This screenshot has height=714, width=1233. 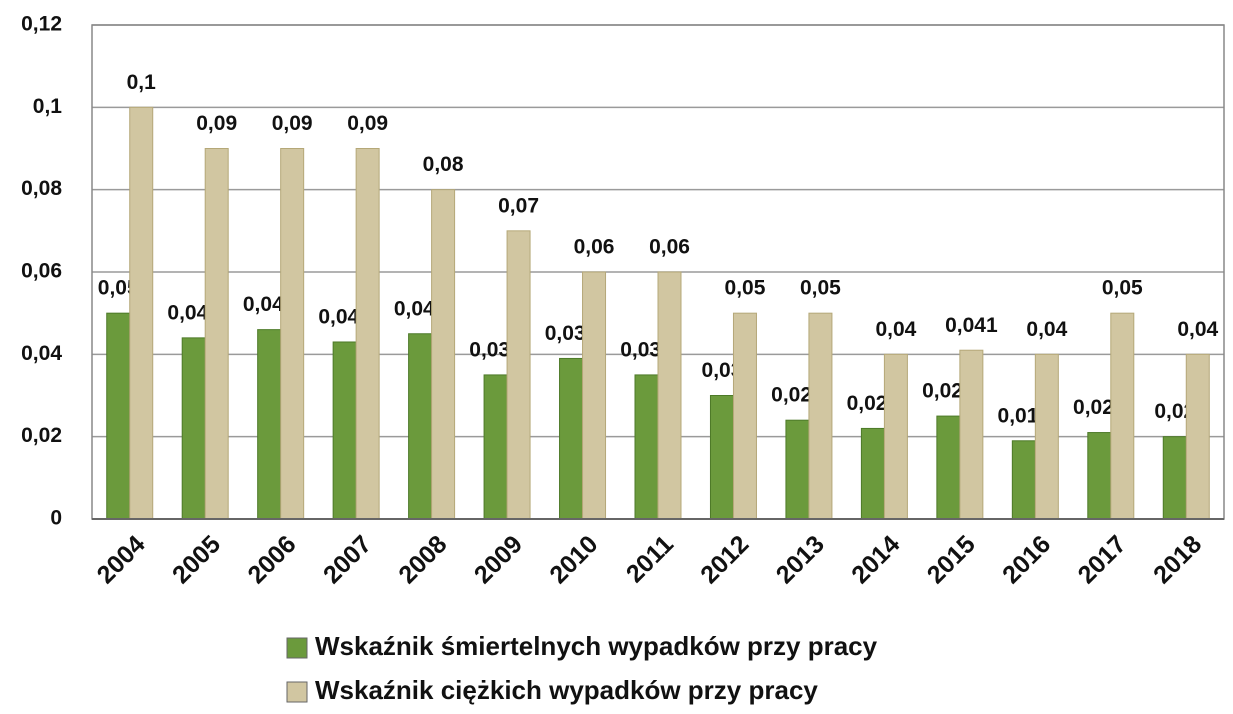 What do you see at coordinates (347, 559) in the screenshot?
I see `x-tick-label: 2007` at bounding box center [347, 559].